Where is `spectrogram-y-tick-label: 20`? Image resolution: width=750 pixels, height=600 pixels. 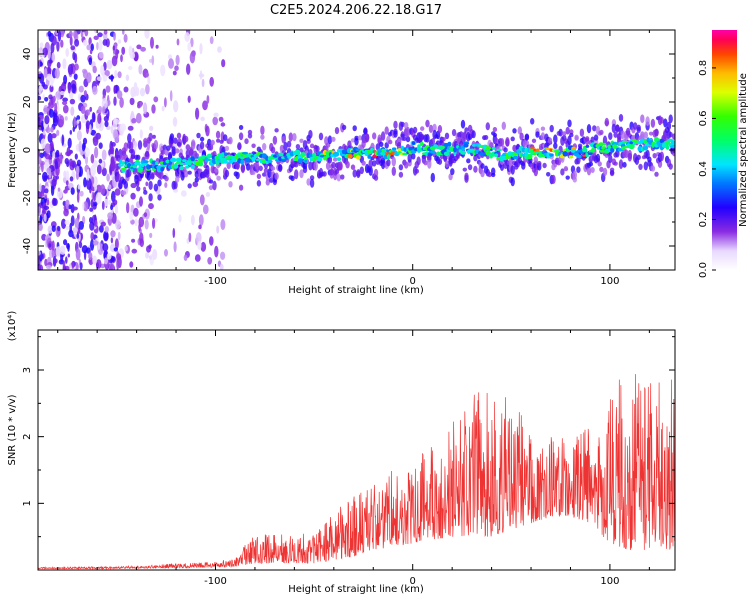
spectrogram-y-tick-label: 20 is located at coordinates (27, 102).